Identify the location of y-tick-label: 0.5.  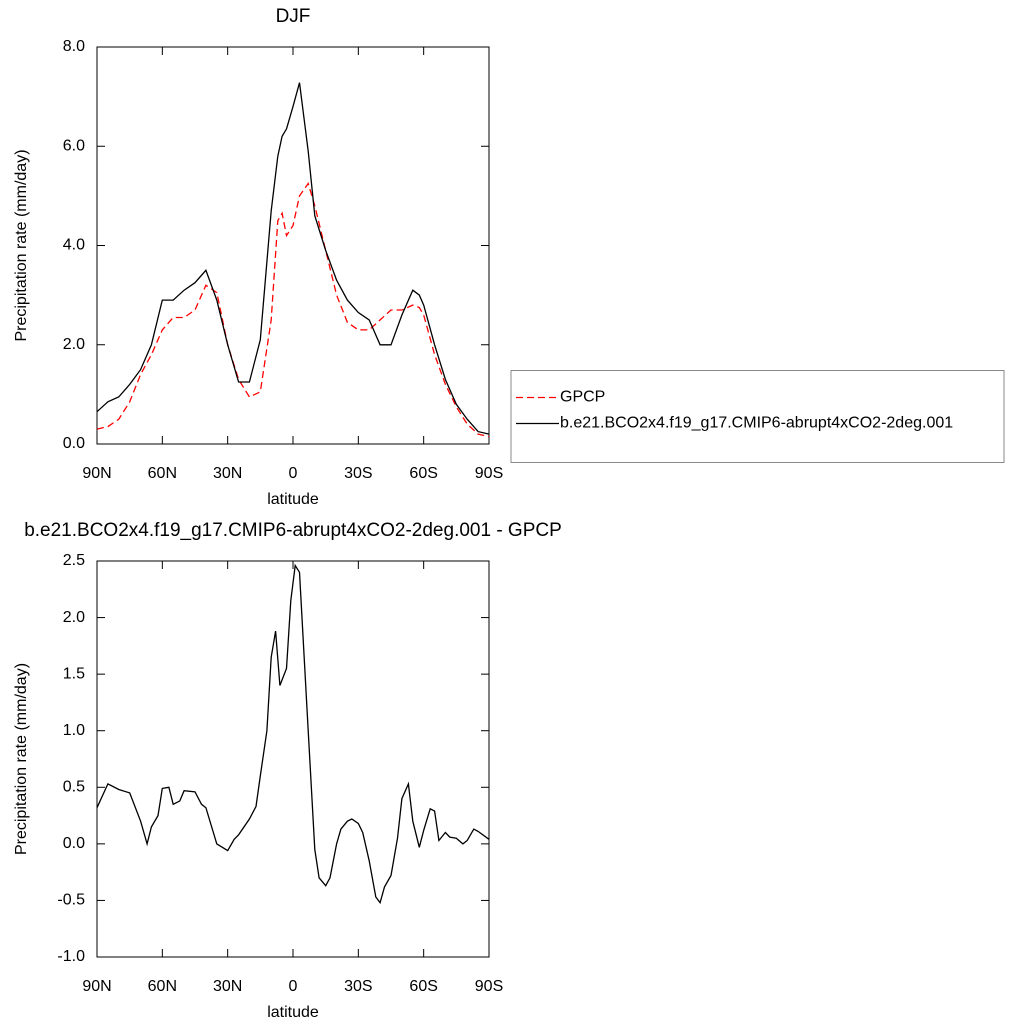
(74, 787).